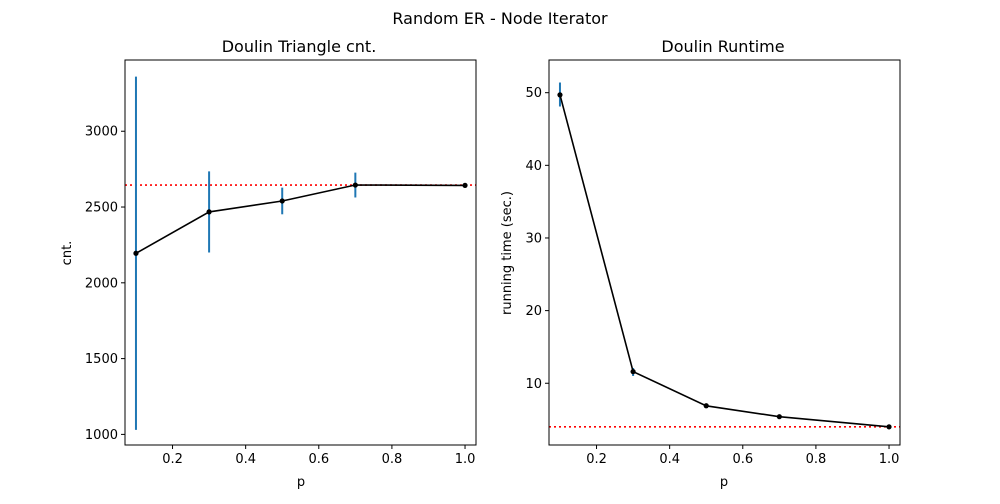 The image size is (1000, 504). I want to click on y-tick-label: 2500, so click(101, 208).